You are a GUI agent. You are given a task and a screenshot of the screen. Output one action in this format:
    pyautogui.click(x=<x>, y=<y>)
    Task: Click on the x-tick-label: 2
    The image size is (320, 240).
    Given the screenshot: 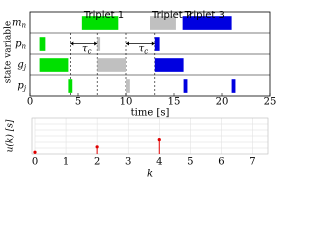 What is the action you would take?
    pyautogui.click(x=97, y=162)
    